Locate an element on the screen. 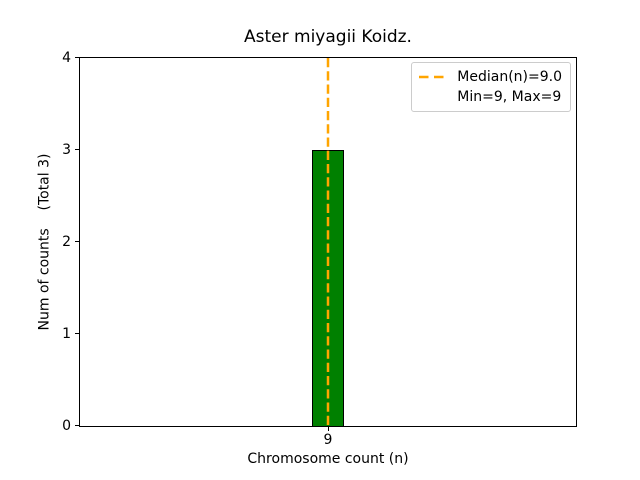 The width and height of the screenshot is (640, 480). y-tick-label-2: 2 is located at coordinates (66, 242).